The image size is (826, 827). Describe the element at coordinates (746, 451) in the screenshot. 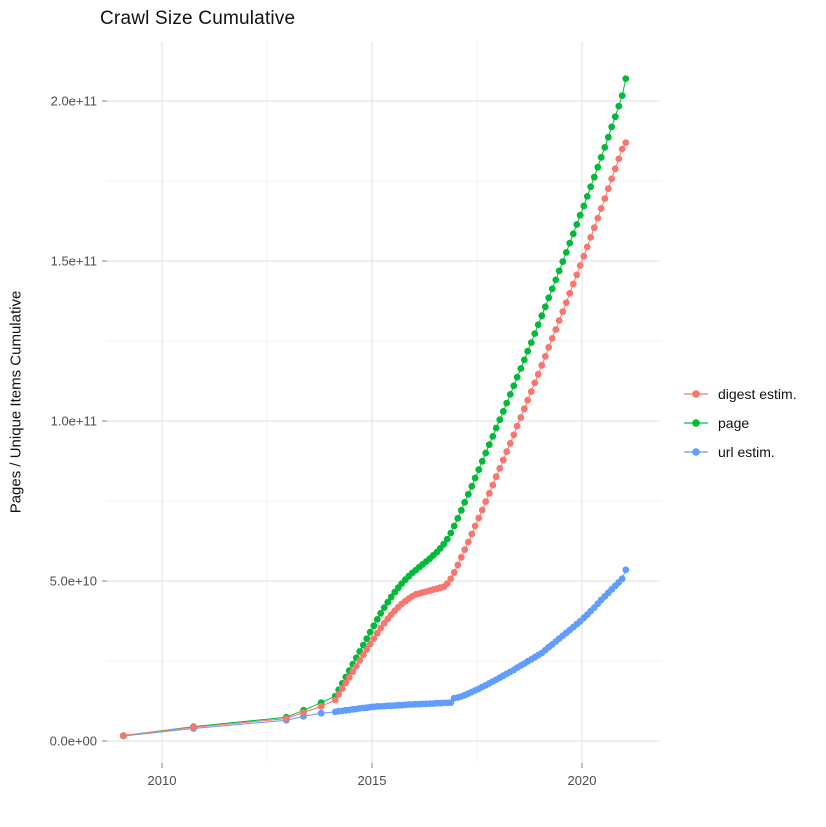

I see `legend-label: url estim.` at that location.